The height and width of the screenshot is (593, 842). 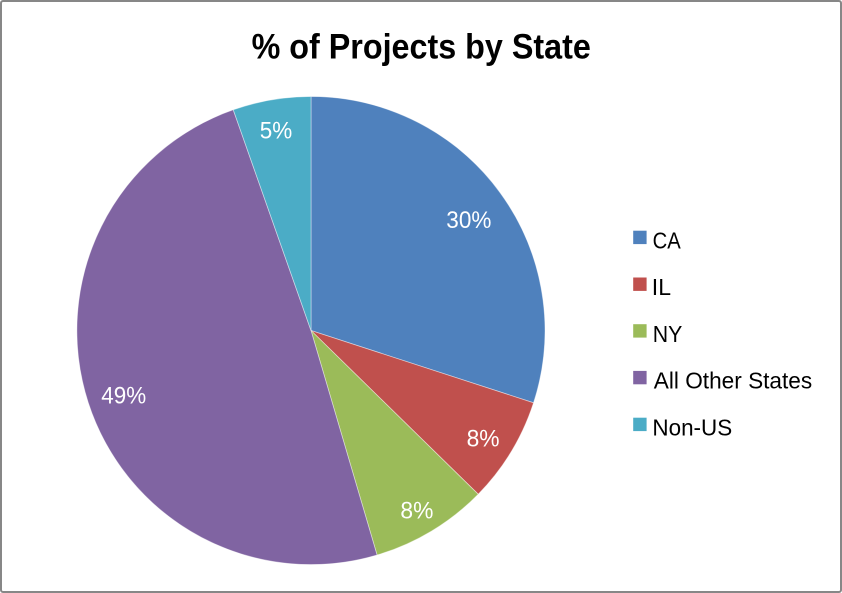 What do you see at coordinates (692, 427) in the screenshot?
I see `svg-text: Non-US` at bounding box center [692, 427].